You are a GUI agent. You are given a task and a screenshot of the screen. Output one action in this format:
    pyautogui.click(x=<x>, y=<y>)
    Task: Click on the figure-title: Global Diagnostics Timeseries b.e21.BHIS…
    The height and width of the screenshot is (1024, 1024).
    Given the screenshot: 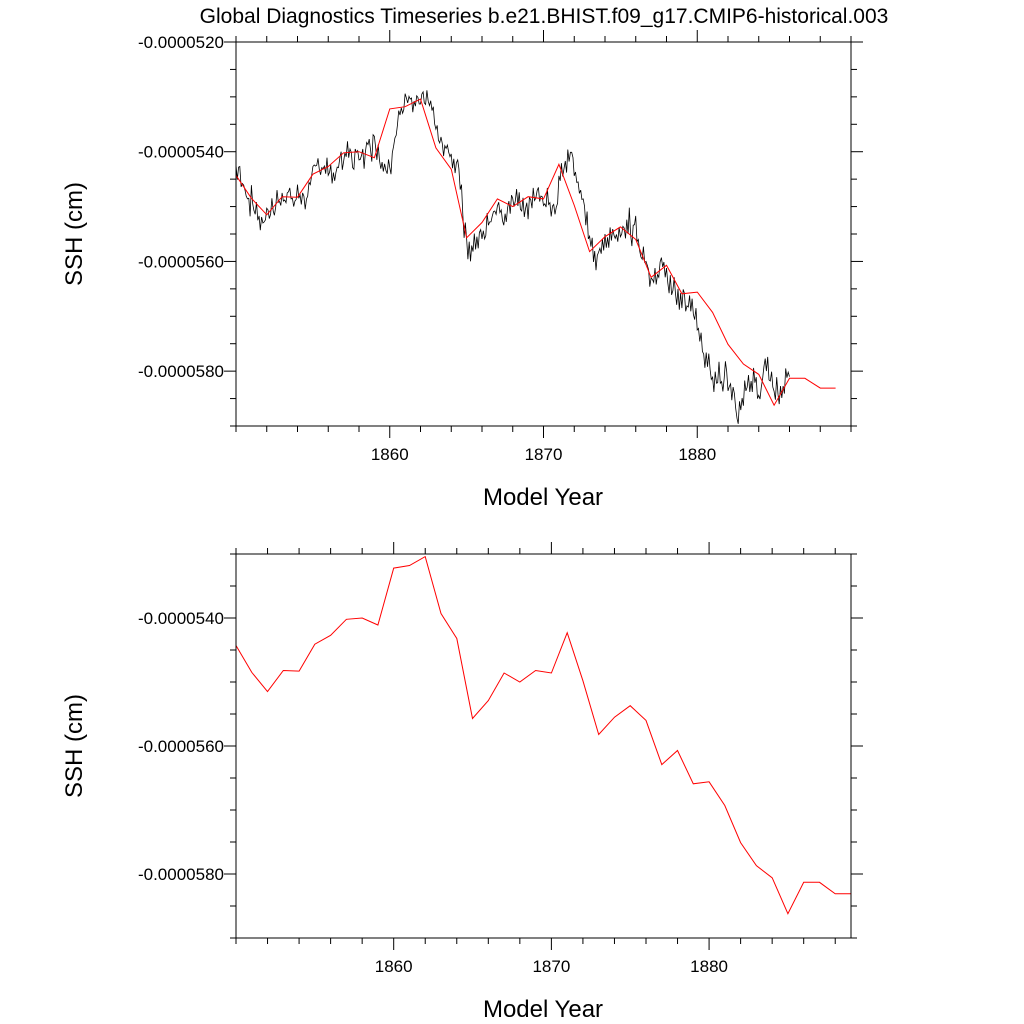 What is the action you would take?
    pyautogui.click(x=544, y=16)
    